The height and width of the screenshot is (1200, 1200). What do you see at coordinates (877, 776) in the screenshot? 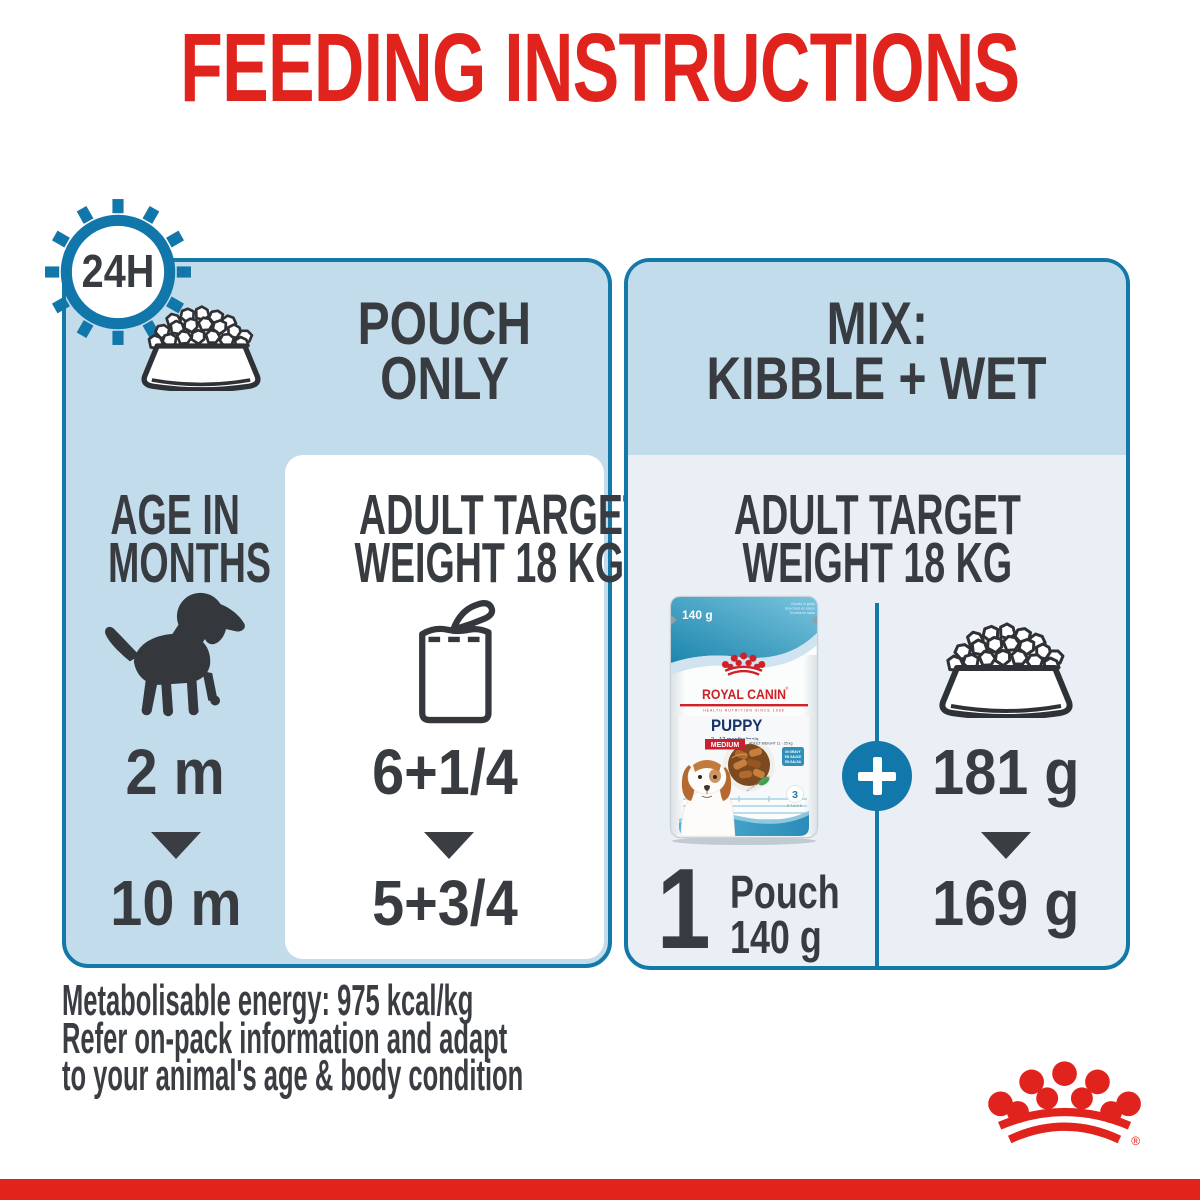
I see `plus-icon` at bounding box center [877, 776].